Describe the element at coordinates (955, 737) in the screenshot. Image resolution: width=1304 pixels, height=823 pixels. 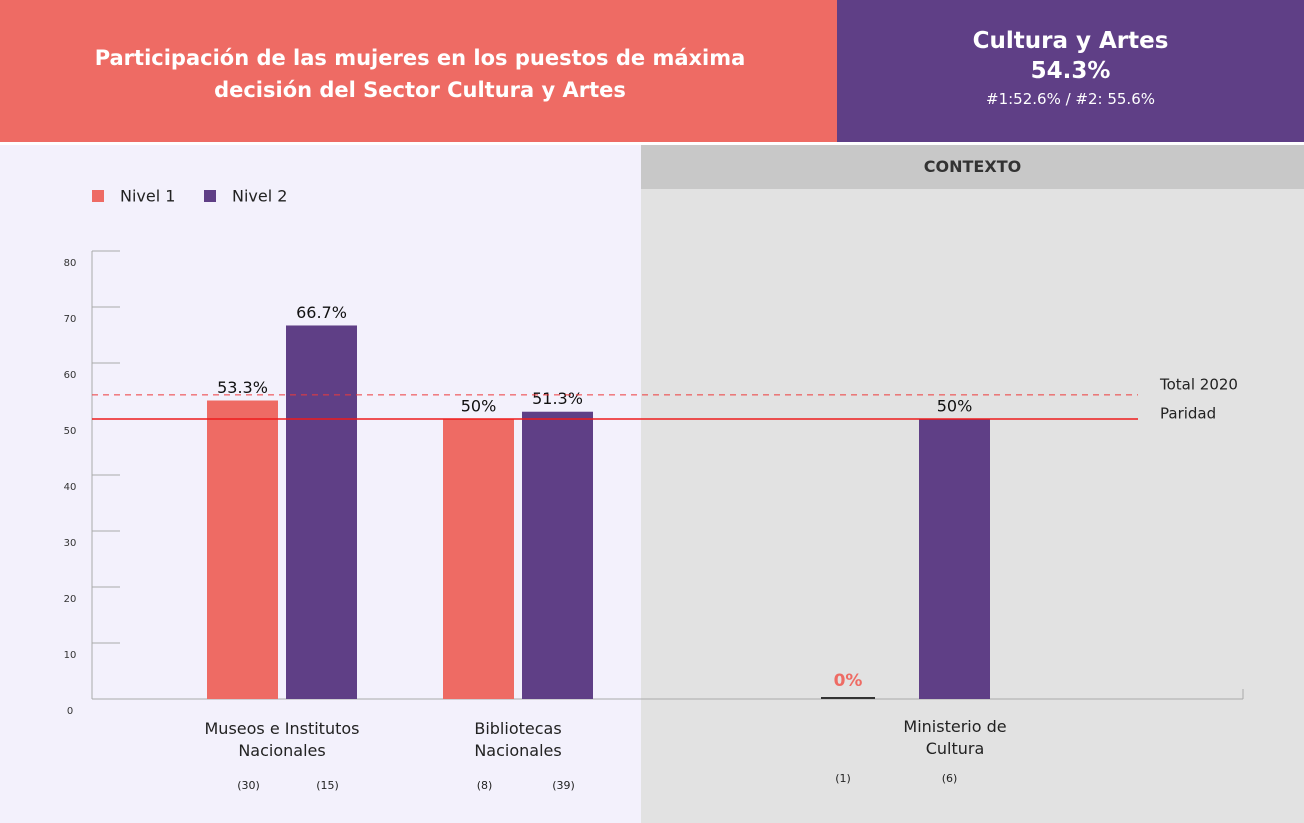
I see `x-tick-label: Ministerio de Cultura` at that location.